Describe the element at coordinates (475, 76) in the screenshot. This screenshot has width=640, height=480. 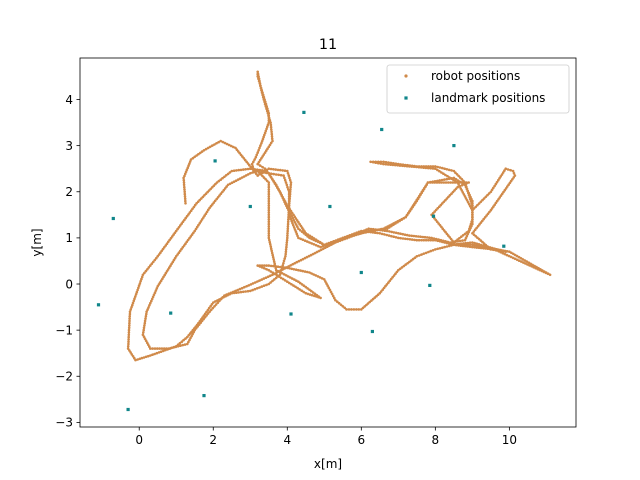
I see `legend-robot-label: robot positions` at that location.